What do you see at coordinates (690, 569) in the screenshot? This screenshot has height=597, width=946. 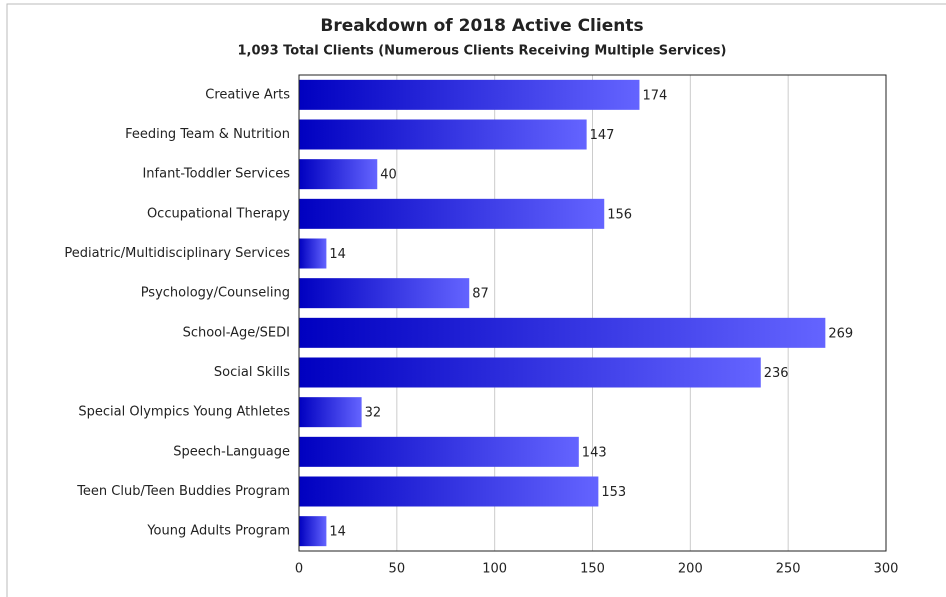 I see `x-tick-label: 200` at bounding box center [690, 569].